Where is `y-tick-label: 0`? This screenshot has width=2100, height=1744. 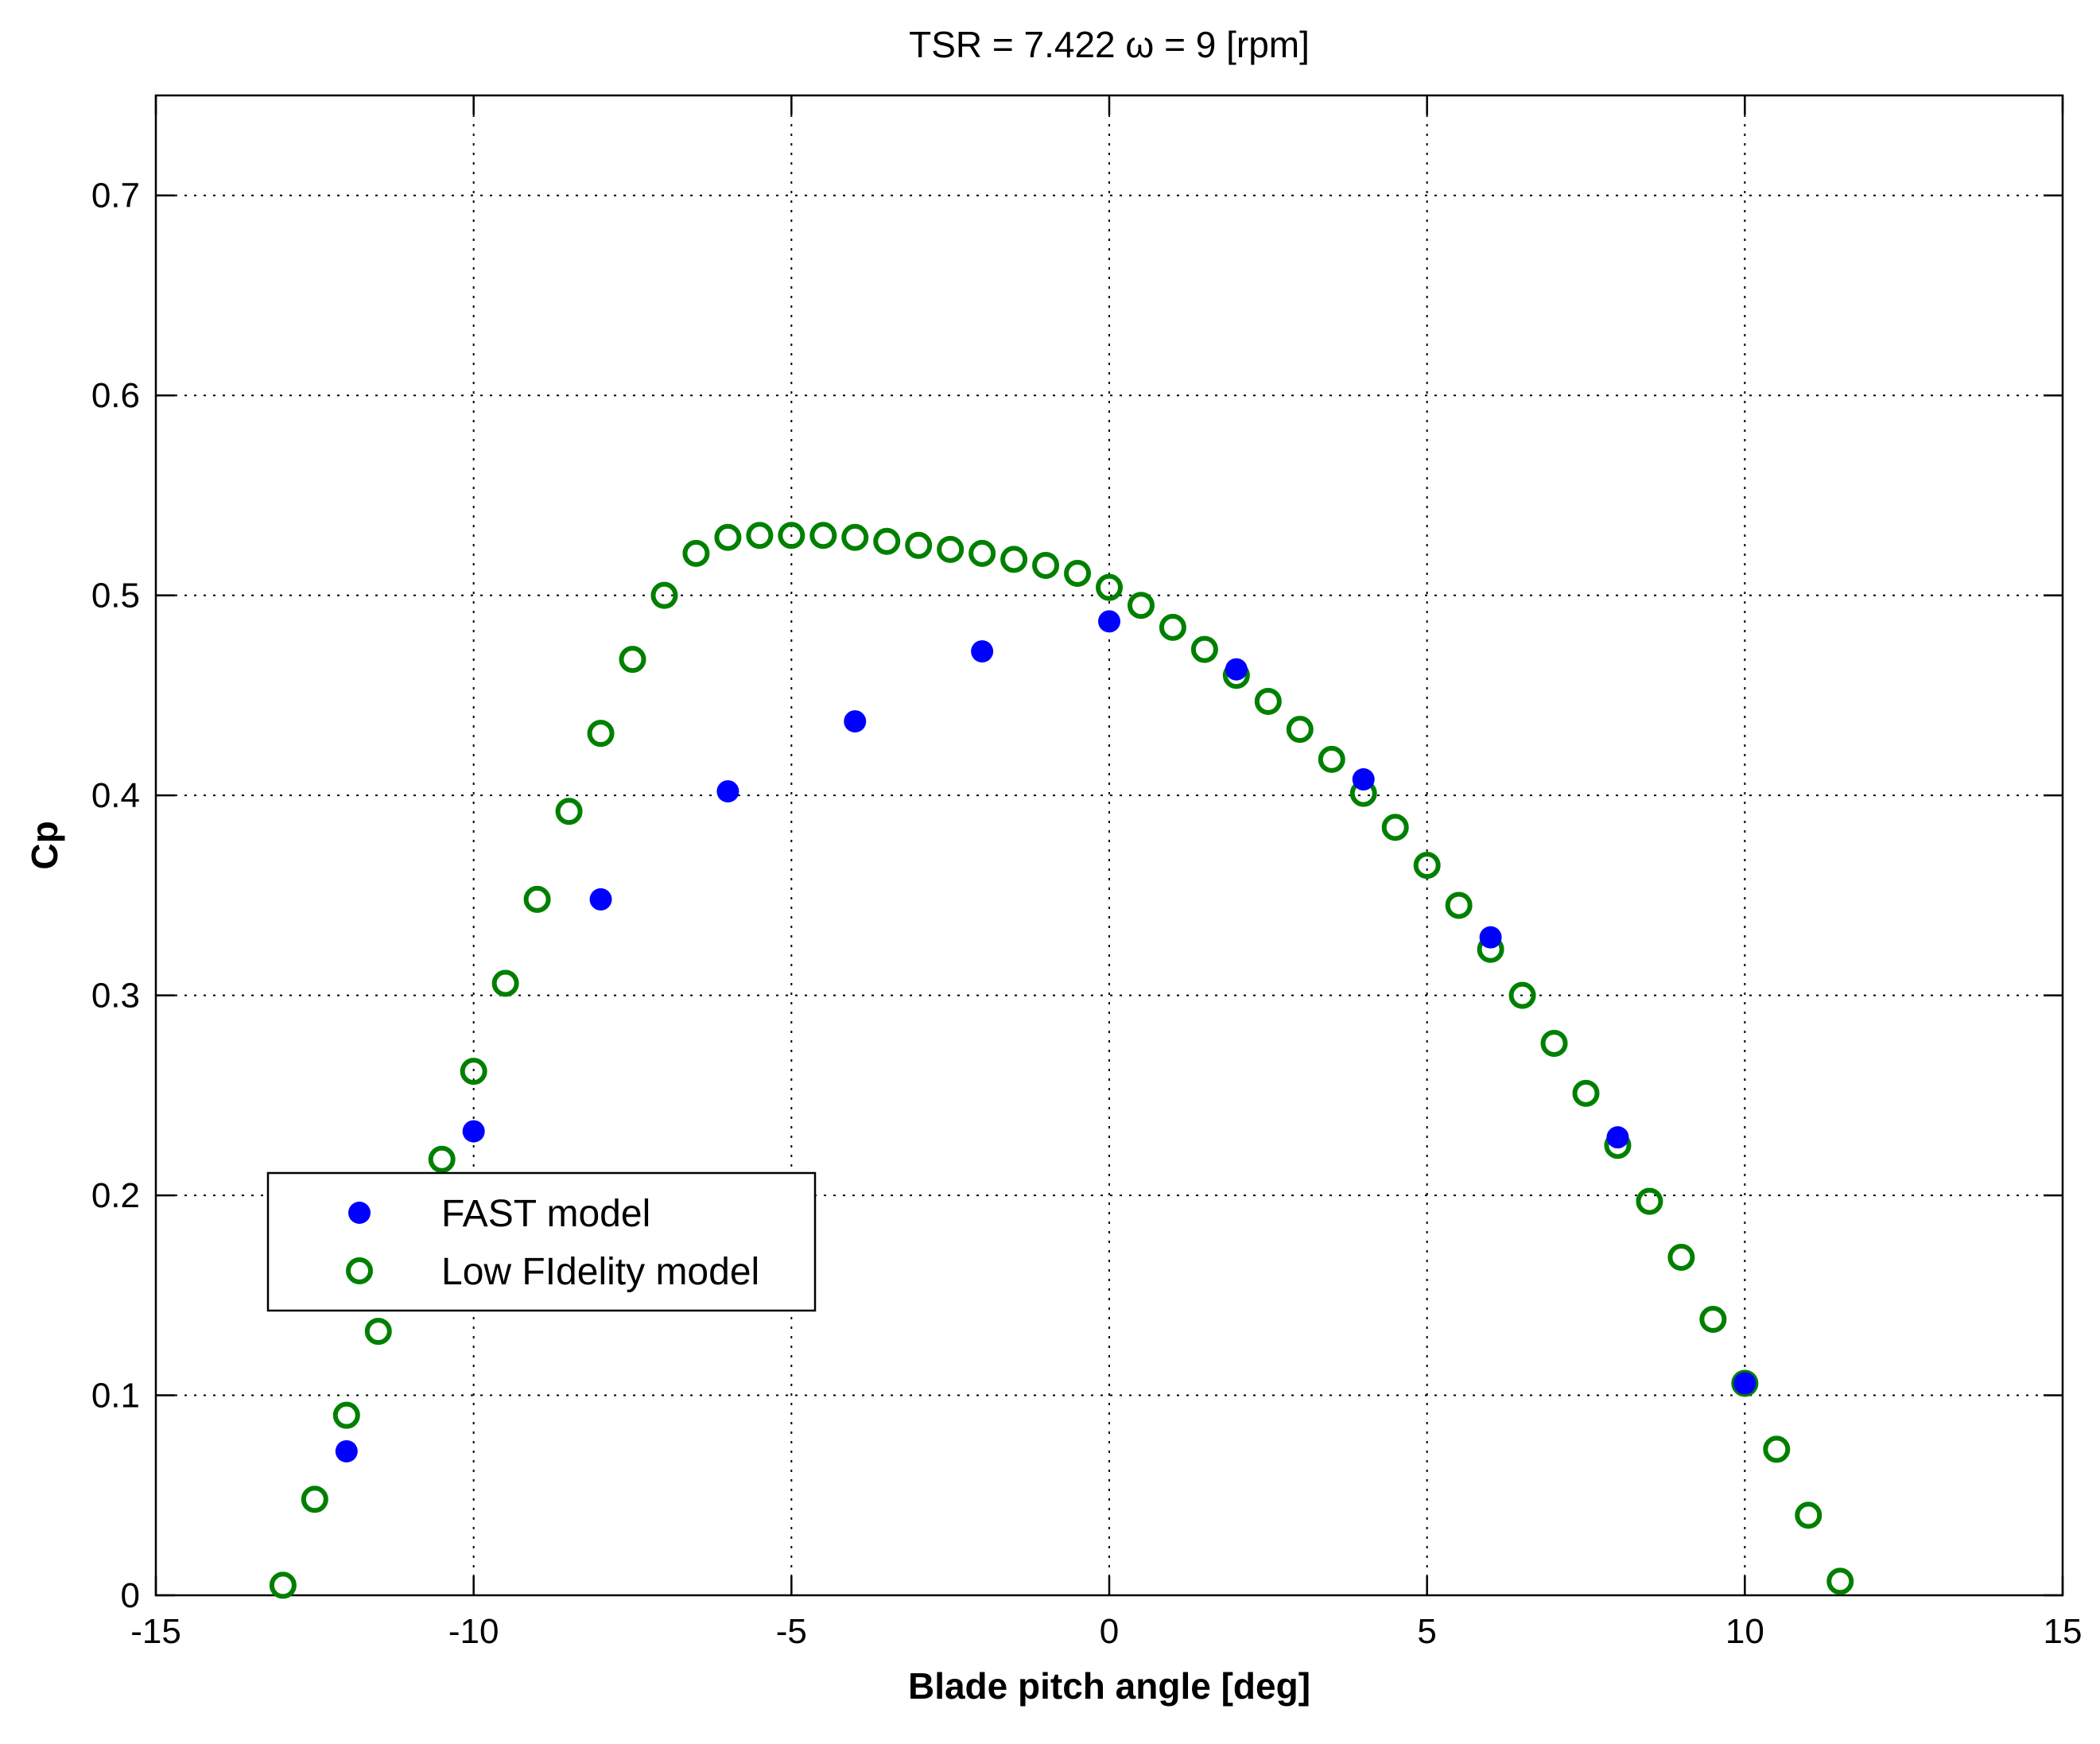 y-tick-label: 0 is located at coordinates (130, 1596).